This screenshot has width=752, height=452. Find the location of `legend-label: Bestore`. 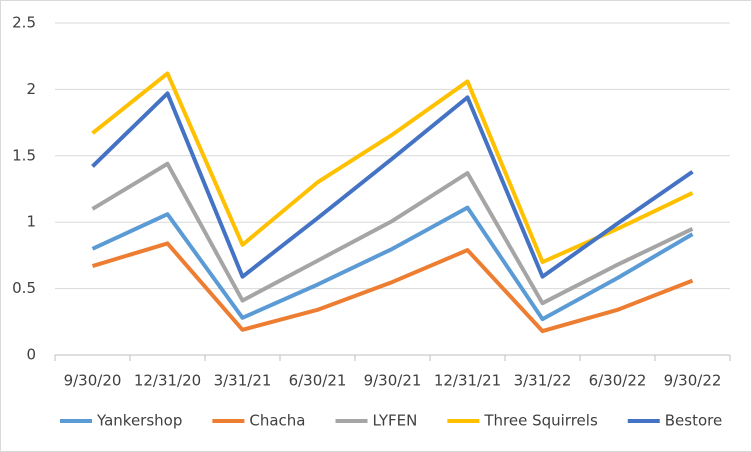

legend-label: Bestore is located at coordinates (693, 421).